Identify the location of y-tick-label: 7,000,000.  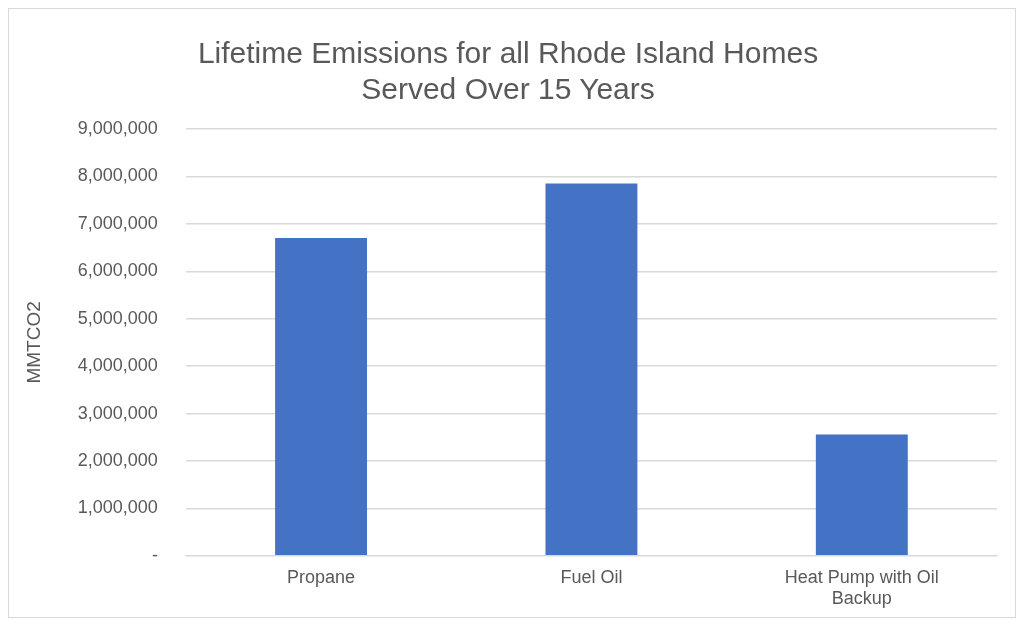
(117, 222).